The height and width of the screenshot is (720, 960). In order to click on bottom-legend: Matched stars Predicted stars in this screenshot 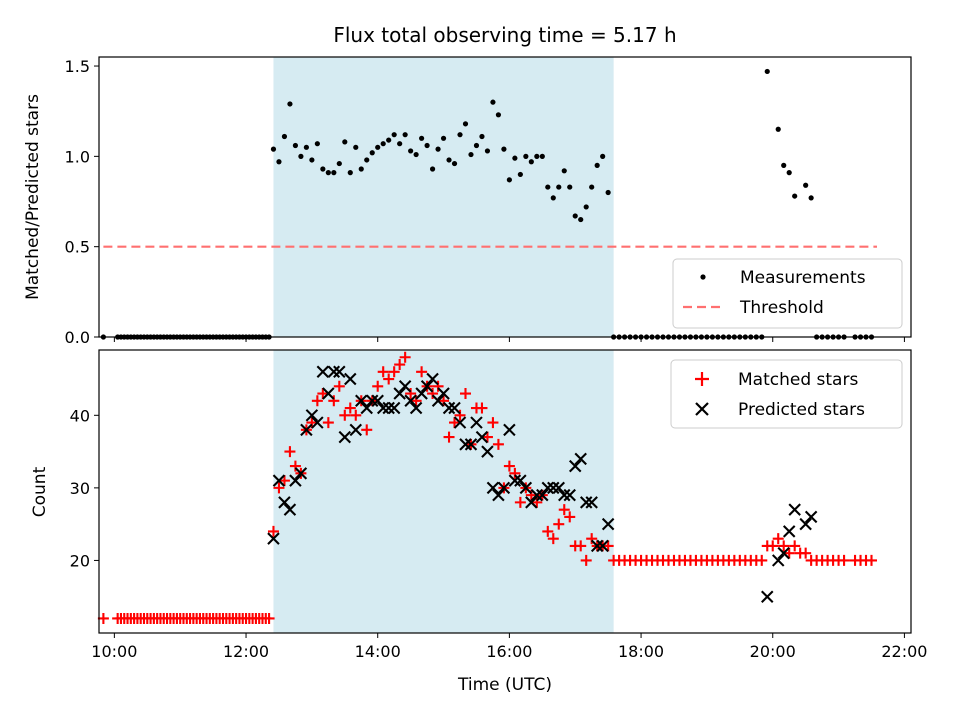, I will do `click(786, 394)`.